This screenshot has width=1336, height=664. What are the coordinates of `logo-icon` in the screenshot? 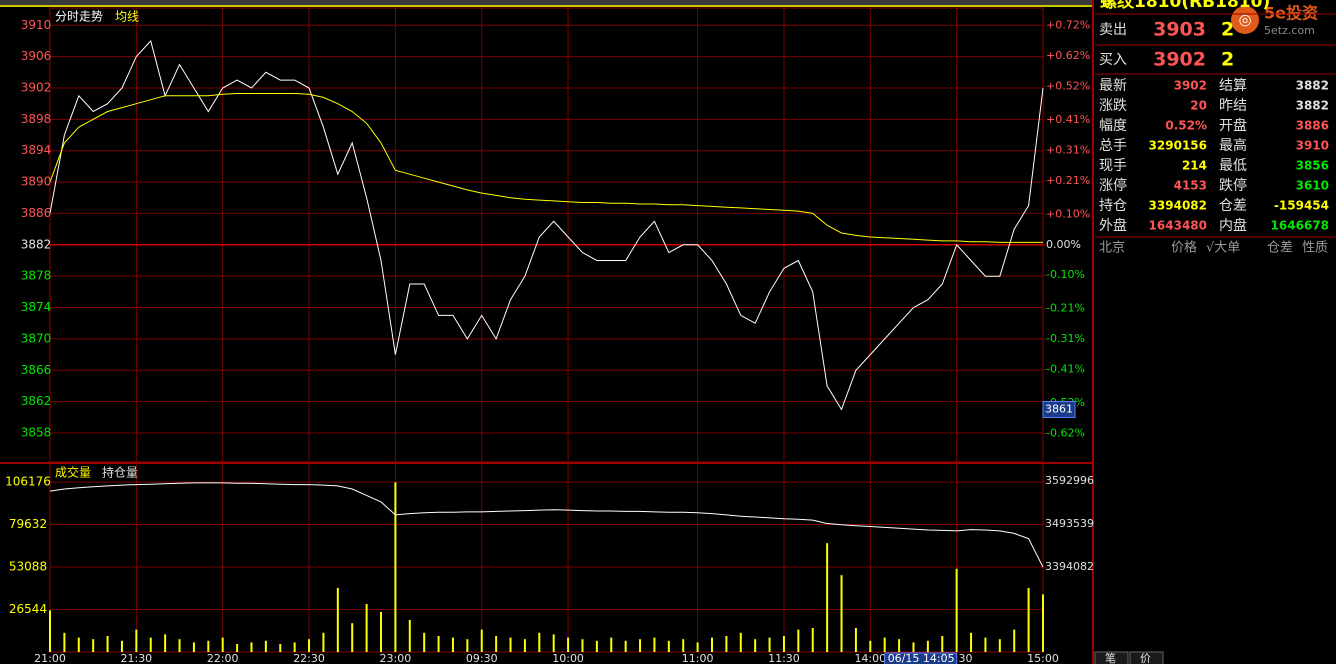 It's located at (1245, 20).